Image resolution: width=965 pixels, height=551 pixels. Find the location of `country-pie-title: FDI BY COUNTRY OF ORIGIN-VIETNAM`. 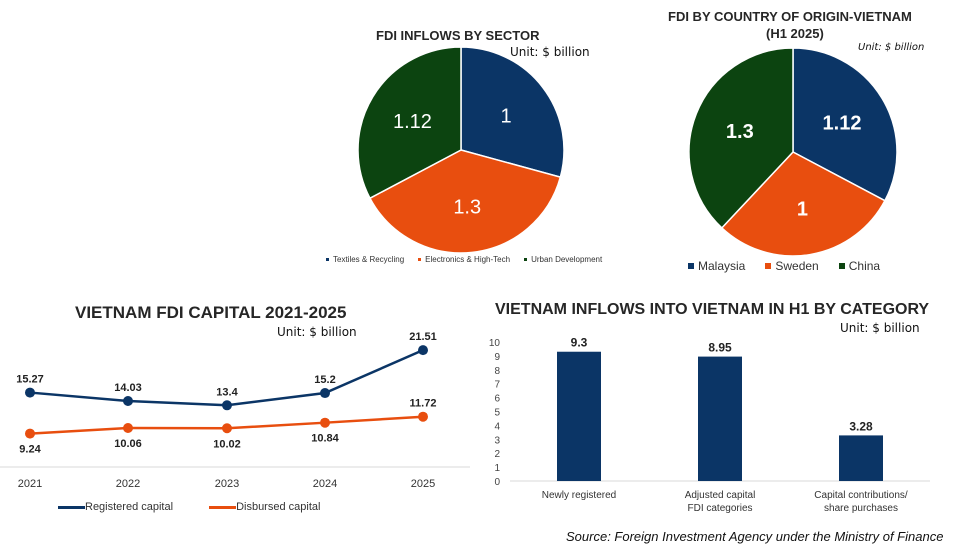

country-pie-title: FDI BY COUNTRY OF ORIGIN-VIETNAM is located at coordinates (790, 16).